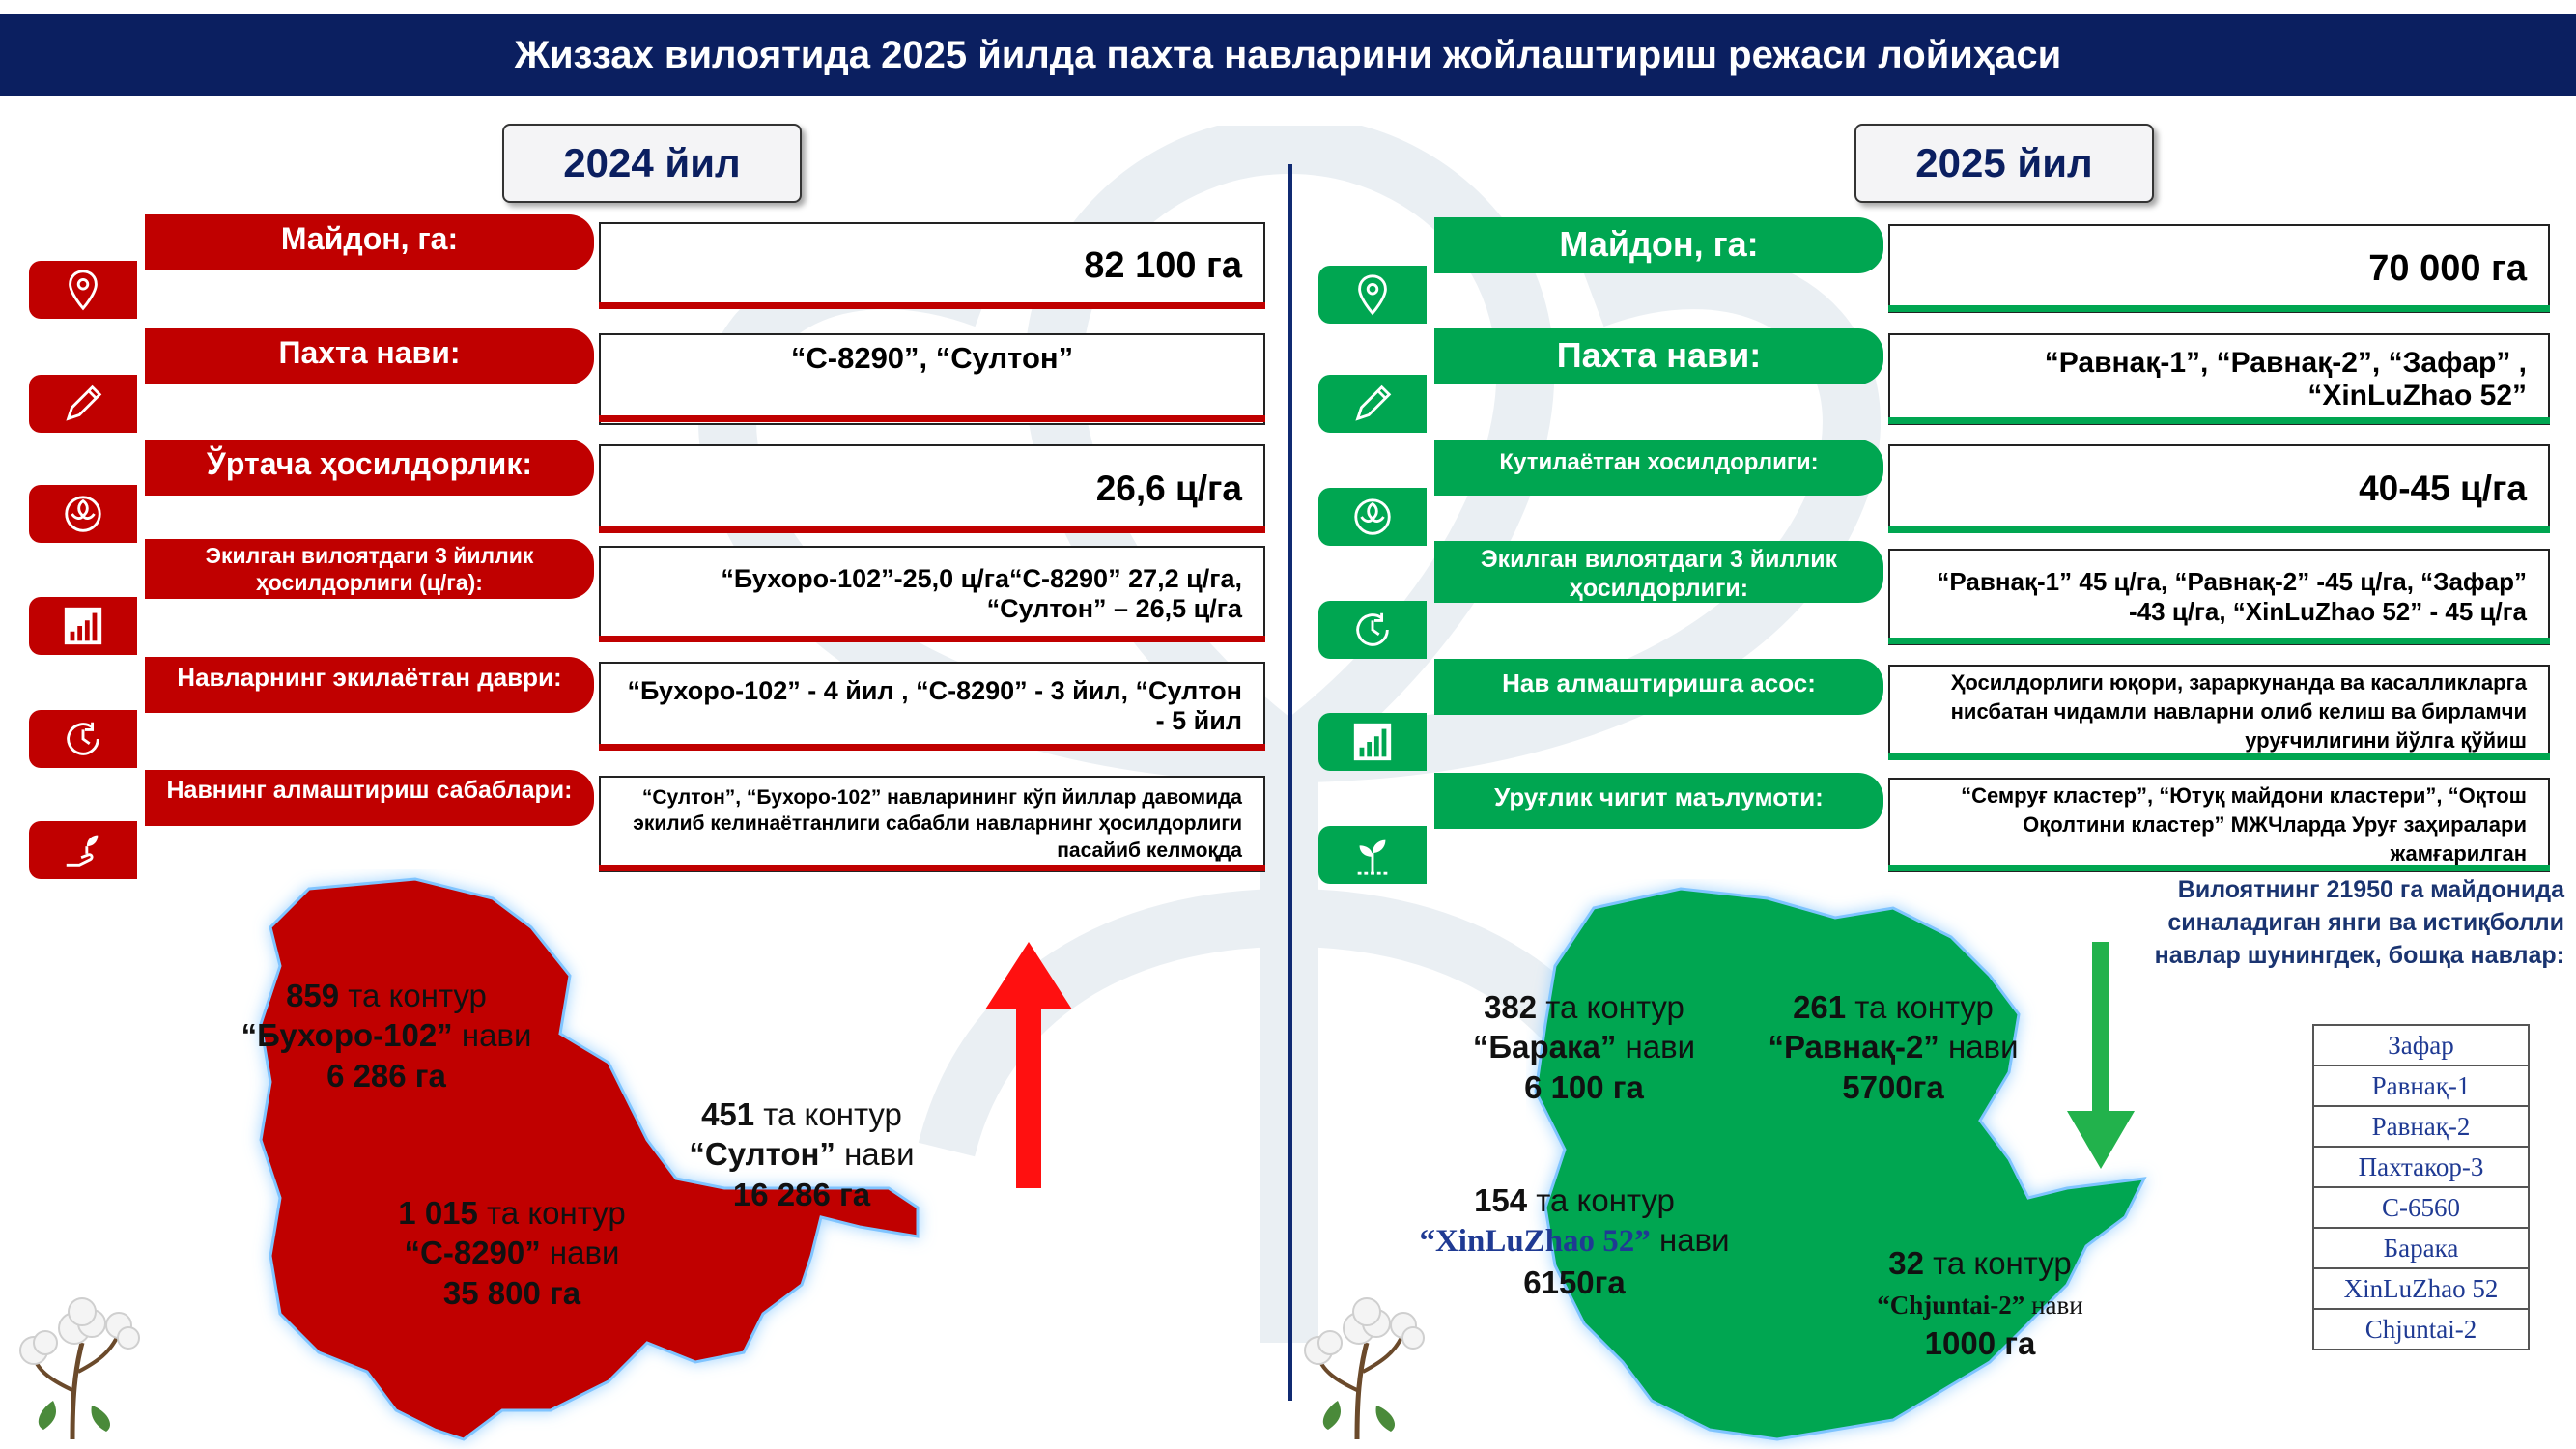  I want to click on left-underline-variety, so click(932, 418).